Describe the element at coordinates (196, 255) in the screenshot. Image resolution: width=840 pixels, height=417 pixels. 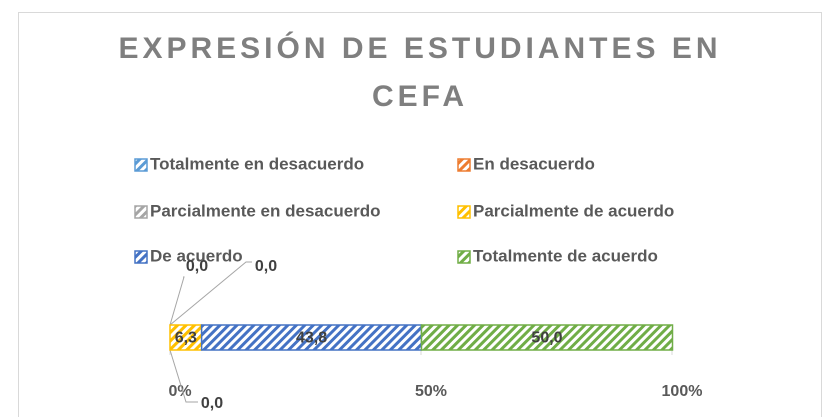
I see `legend-label: De acuerdo` at that location.